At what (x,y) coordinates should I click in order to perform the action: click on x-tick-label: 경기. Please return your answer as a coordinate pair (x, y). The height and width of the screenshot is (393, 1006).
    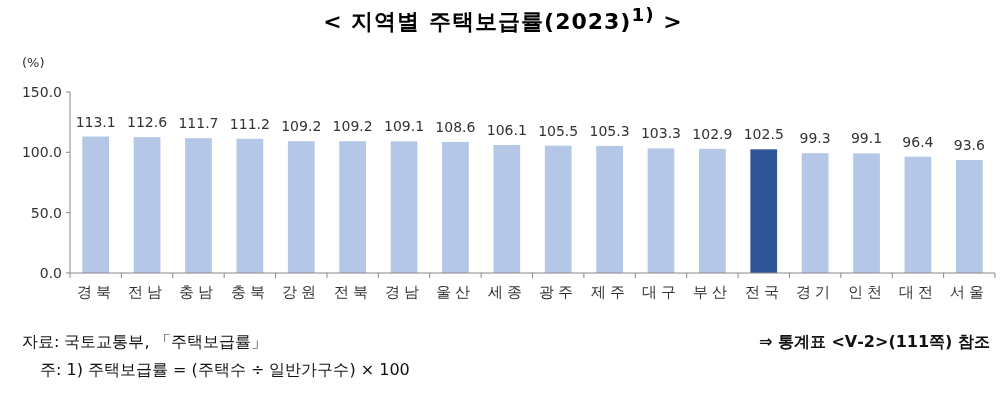
    Looking at the image, I should click on (815, 292).